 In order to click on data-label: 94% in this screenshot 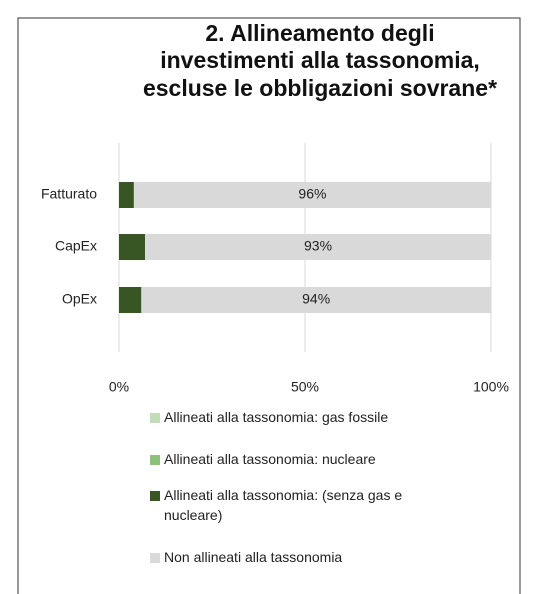, I will do `click(316, 299)`.